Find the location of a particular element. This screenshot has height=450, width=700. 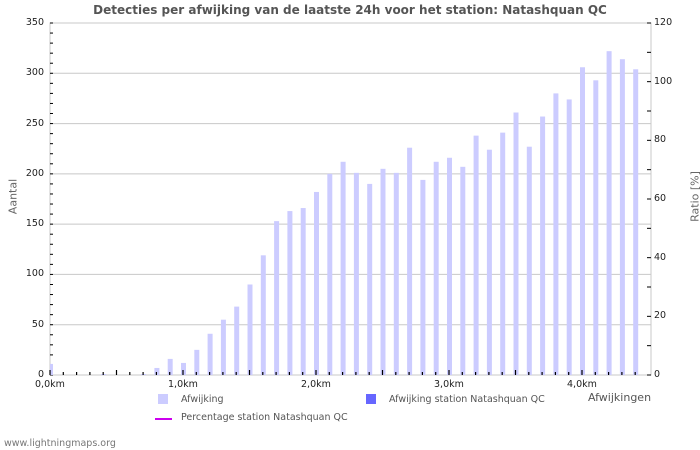

legend-swatch-station is located at coordinates (371, 399).